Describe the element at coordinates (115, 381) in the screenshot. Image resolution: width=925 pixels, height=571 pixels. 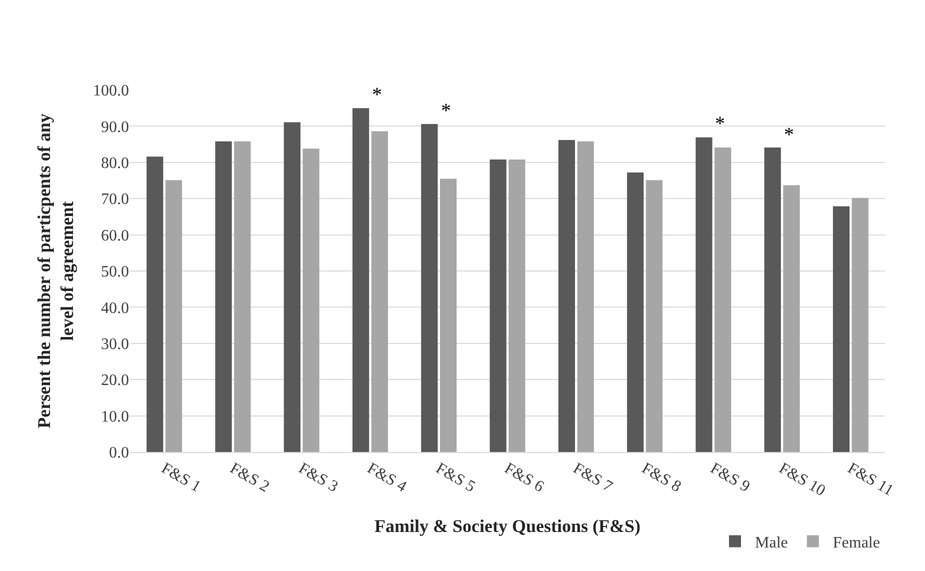
I see `y-tick-label: 20.0` at that location.